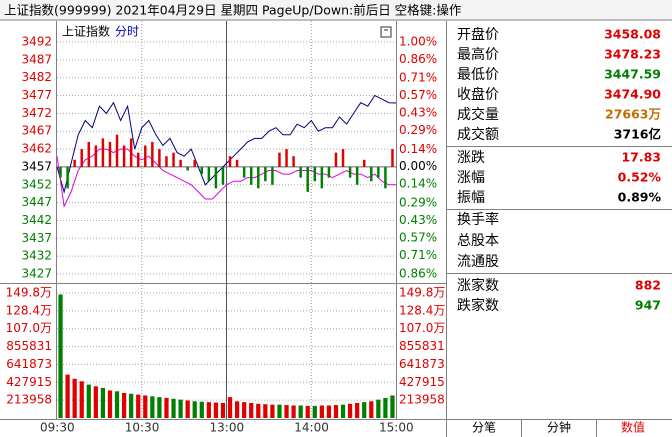 The height and width of the screenshot is (437, 672). Describe the element at coordinates (29, 310) in the screenshot. I see `vol-tick-label: 128.4万` at that location.